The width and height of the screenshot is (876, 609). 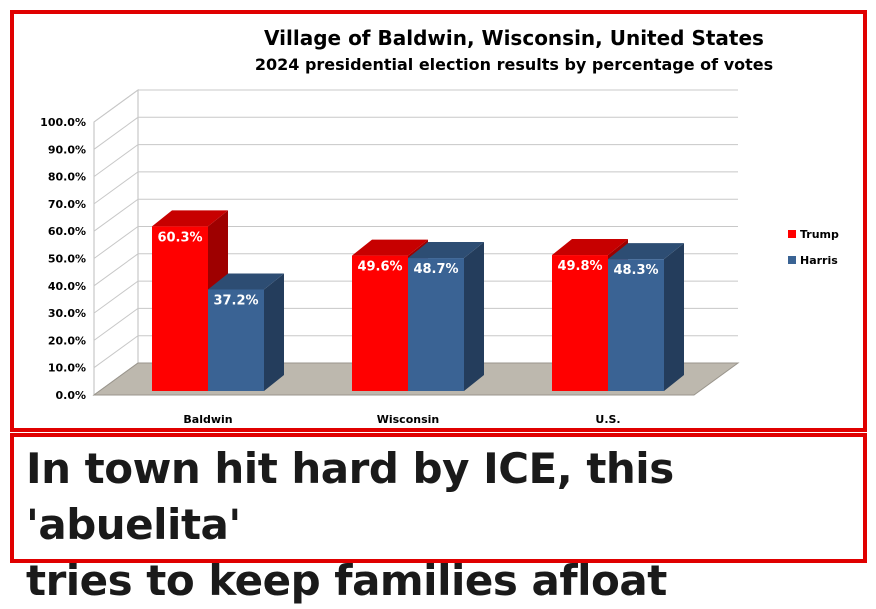 What do you see at coordinates (346, 580) in the screenshot?
I see `headline-line-2: tries to keep families afloat` at bounding box center [346, 580].